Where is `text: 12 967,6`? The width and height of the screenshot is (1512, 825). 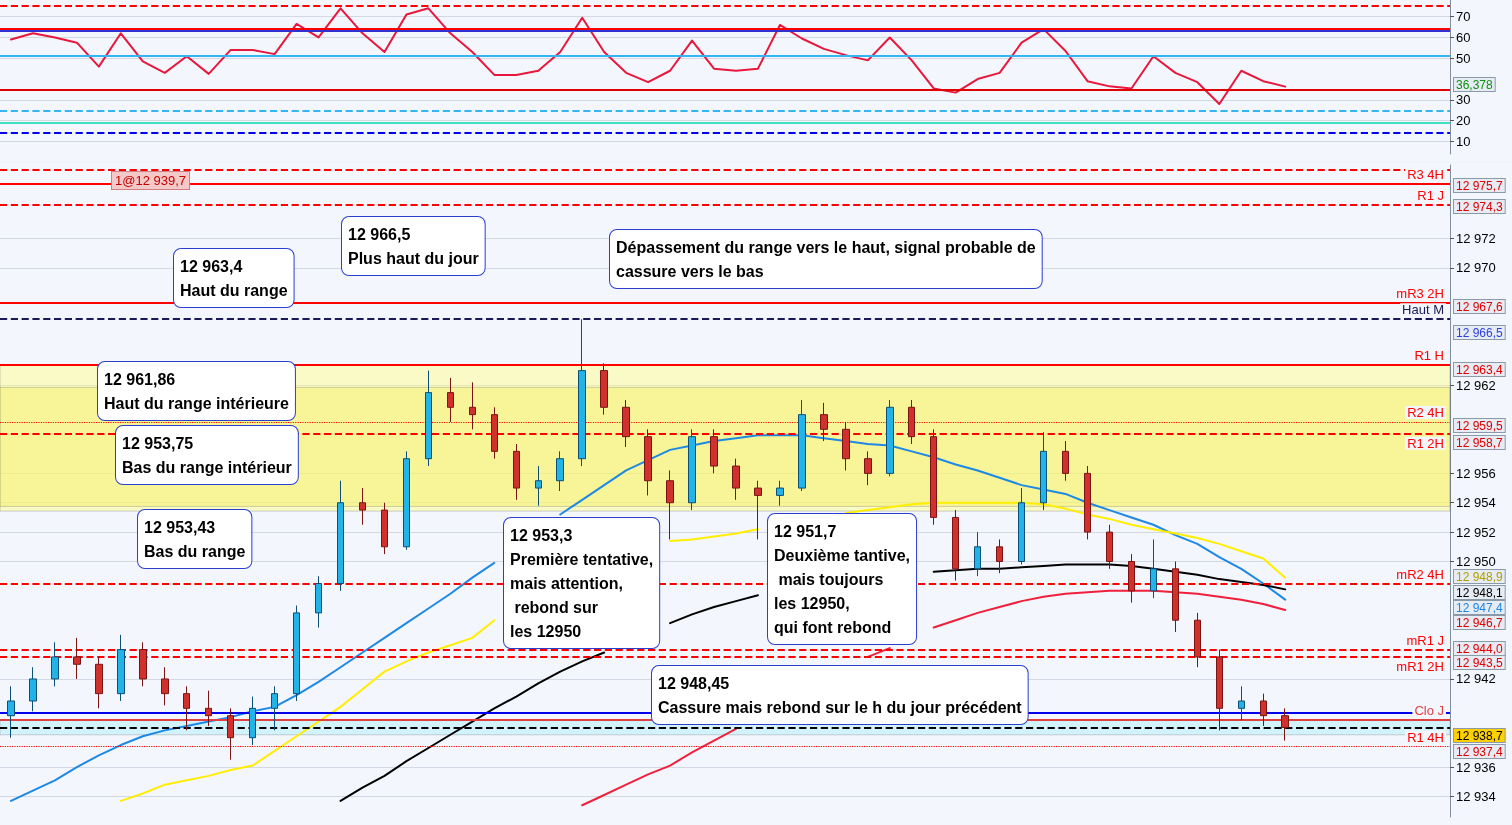
text: 12 967,6 is located at coordinates (1480, 306).